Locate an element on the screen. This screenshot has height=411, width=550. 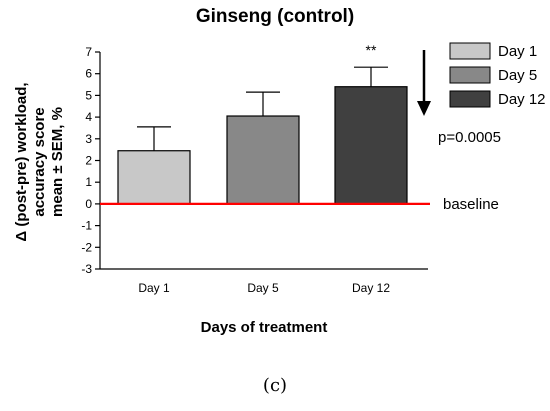
y-tick-label: 2 is located at coordinates (88, 161).